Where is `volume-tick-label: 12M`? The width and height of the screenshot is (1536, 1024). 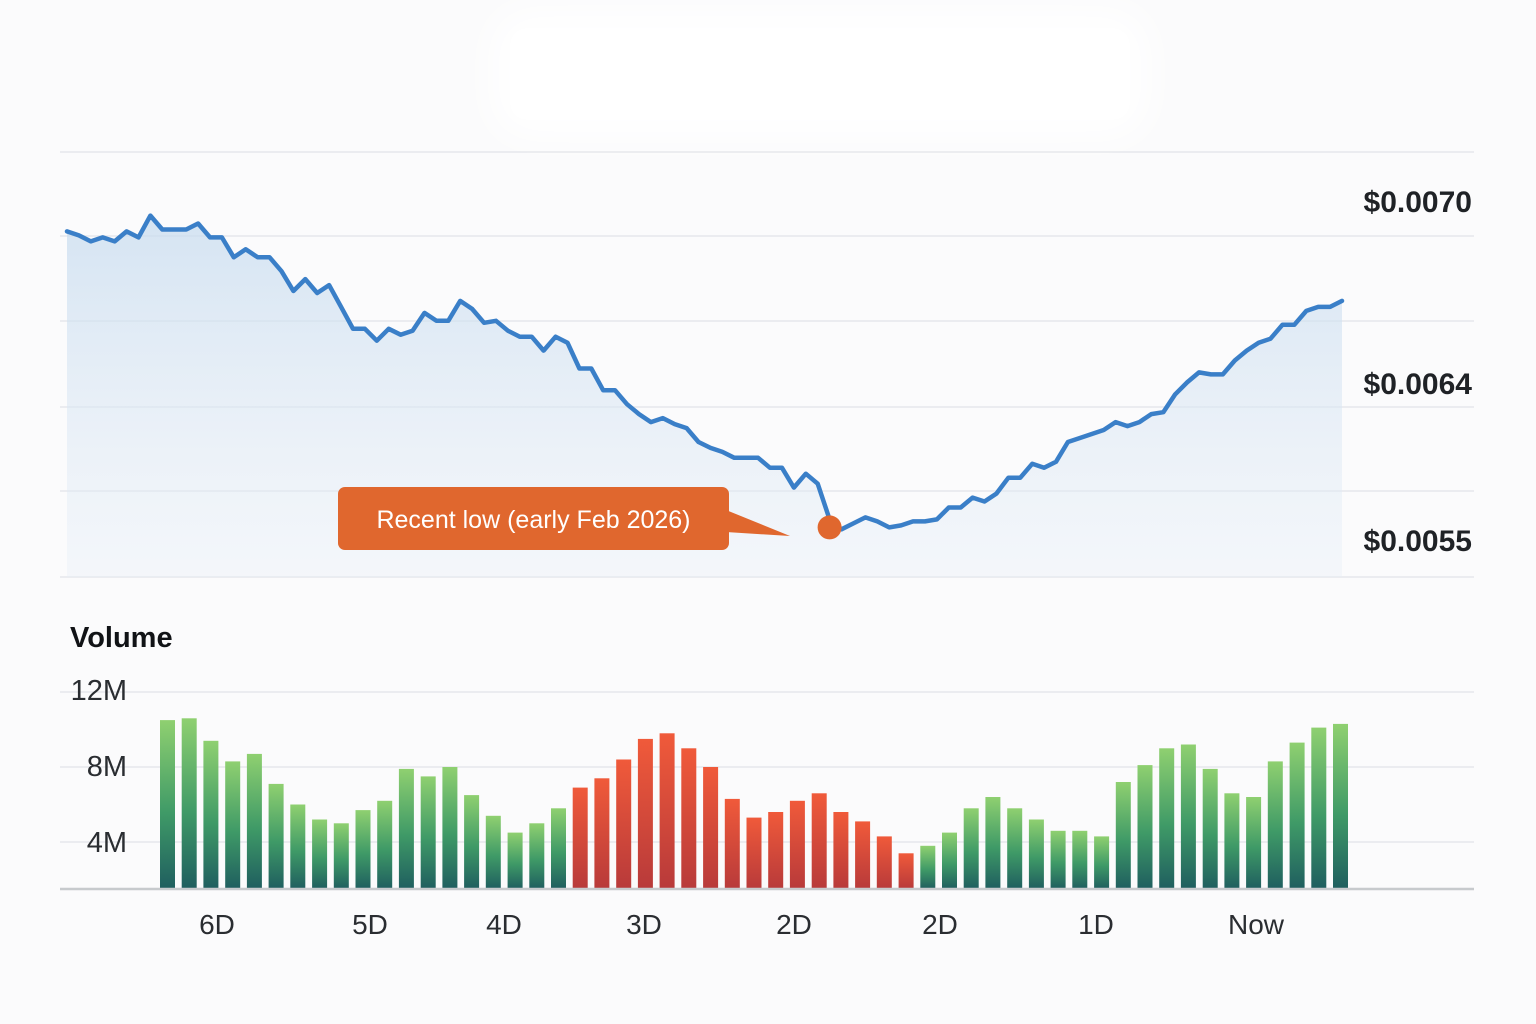 volume-tick-label: 12M is located at coordinates (99, 691).